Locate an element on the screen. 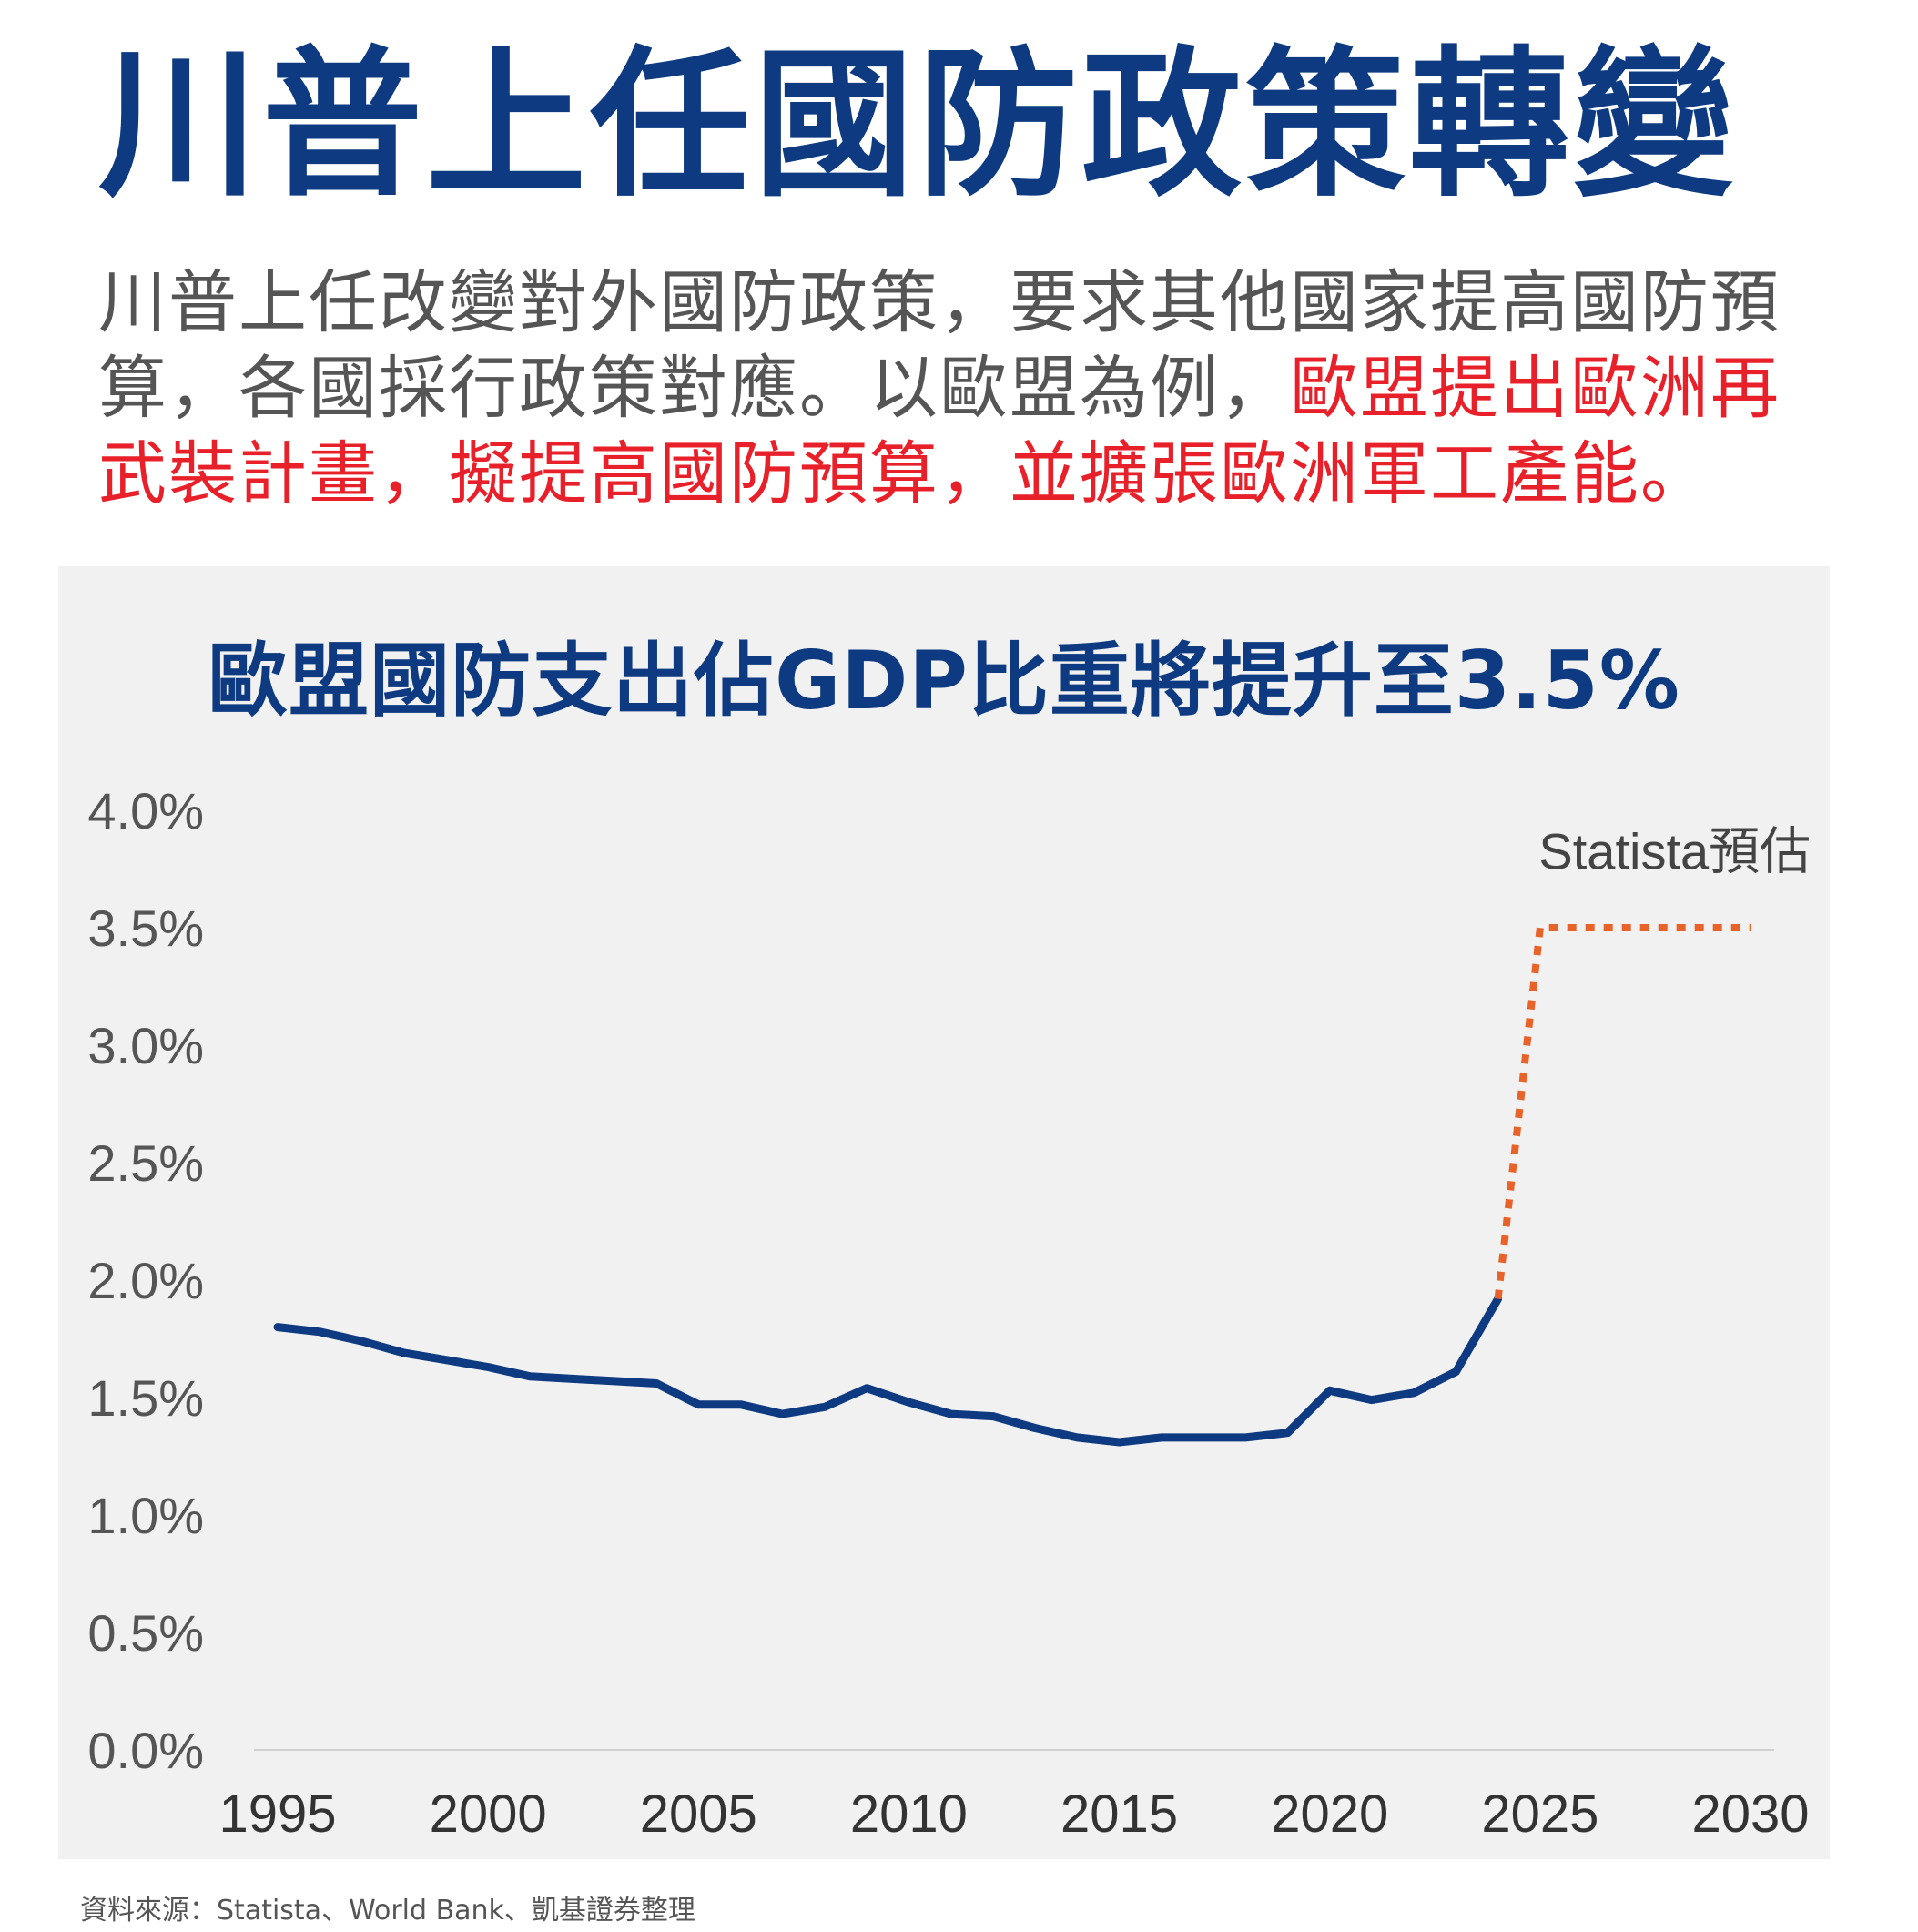 This screenshot has height=1932, width=1918. x-tick-label: 2010 is located at coordinates (909, 1814).